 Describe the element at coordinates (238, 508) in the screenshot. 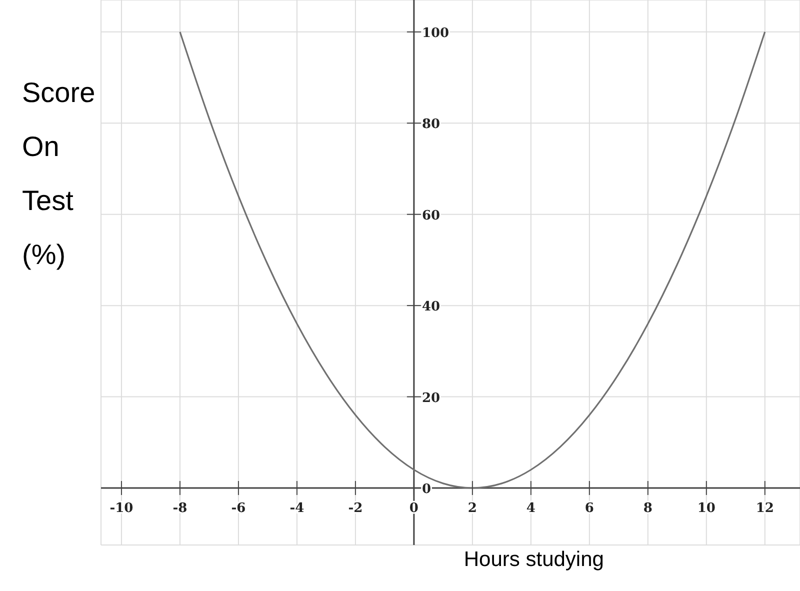

I see `x-tick-label: -6` at that location.